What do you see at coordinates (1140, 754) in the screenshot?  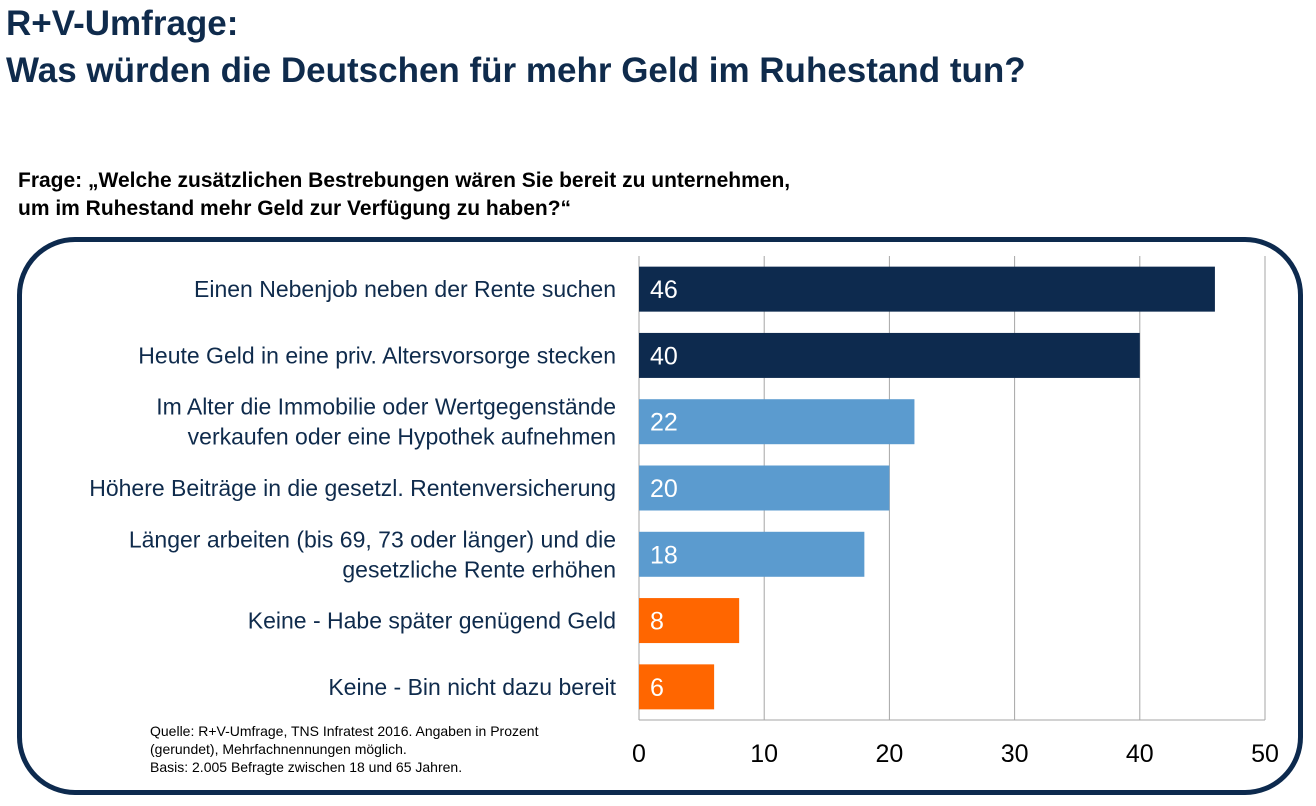 I see `x-tick-label-4: 40` at bounding box center [1140, 754].